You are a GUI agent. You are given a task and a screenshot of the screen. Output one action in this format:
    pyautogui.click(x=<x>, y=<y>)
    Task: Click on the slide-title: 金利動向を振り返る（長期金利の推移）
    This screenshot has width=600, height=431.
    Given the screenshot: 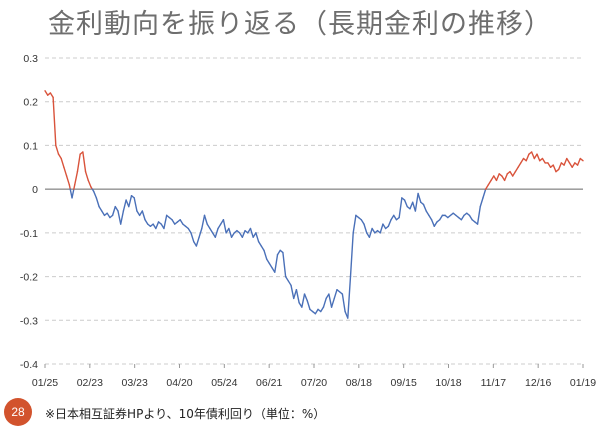 What is the action you would take?
    pyautogui.click(x=300, y=24)
    